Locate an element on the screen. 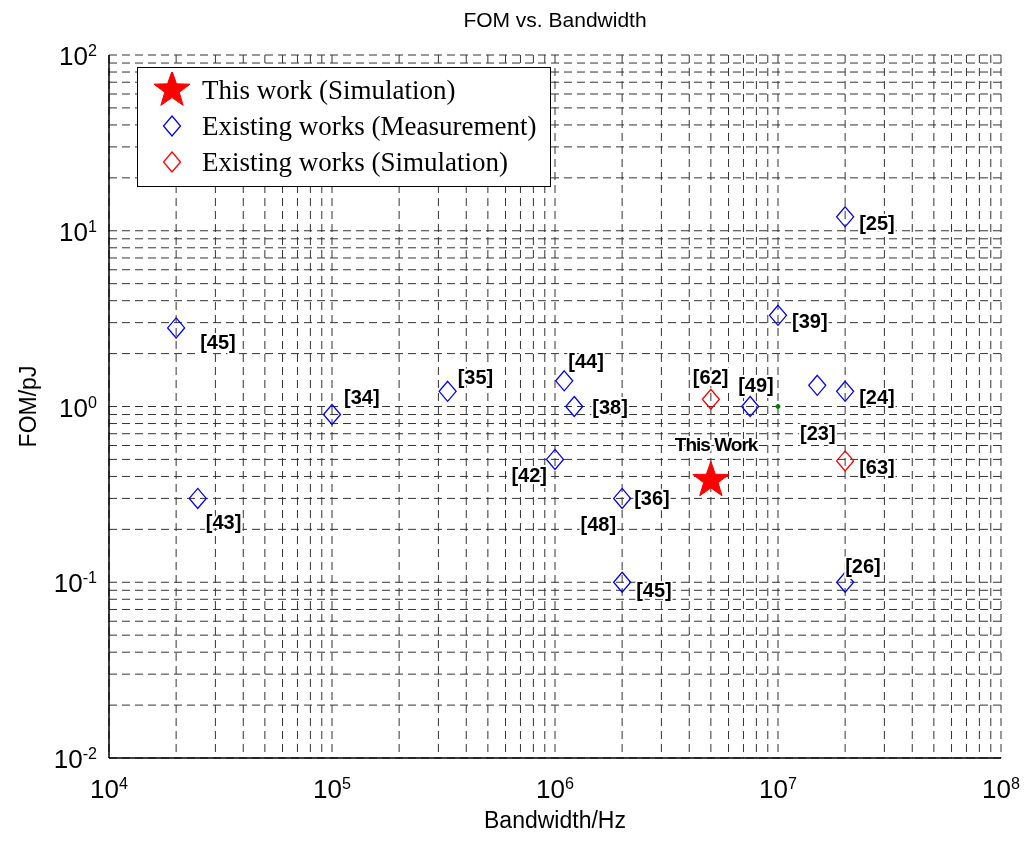  y-tick-label: 10$^{2}$ is located at coordinates (78, 56).